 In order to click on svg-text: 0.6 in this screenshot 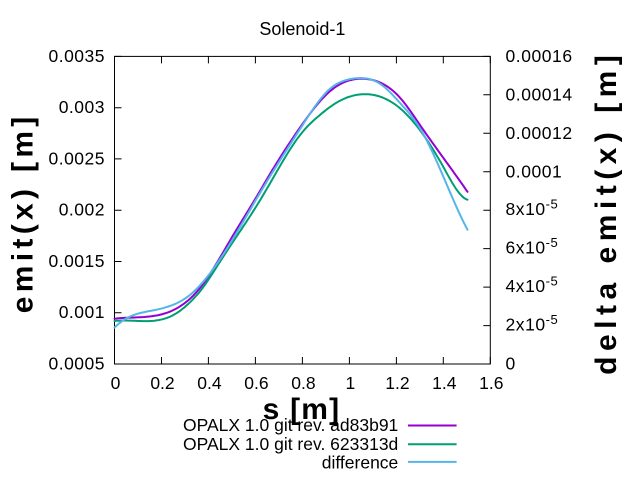, I will do `click(256, 383)`.